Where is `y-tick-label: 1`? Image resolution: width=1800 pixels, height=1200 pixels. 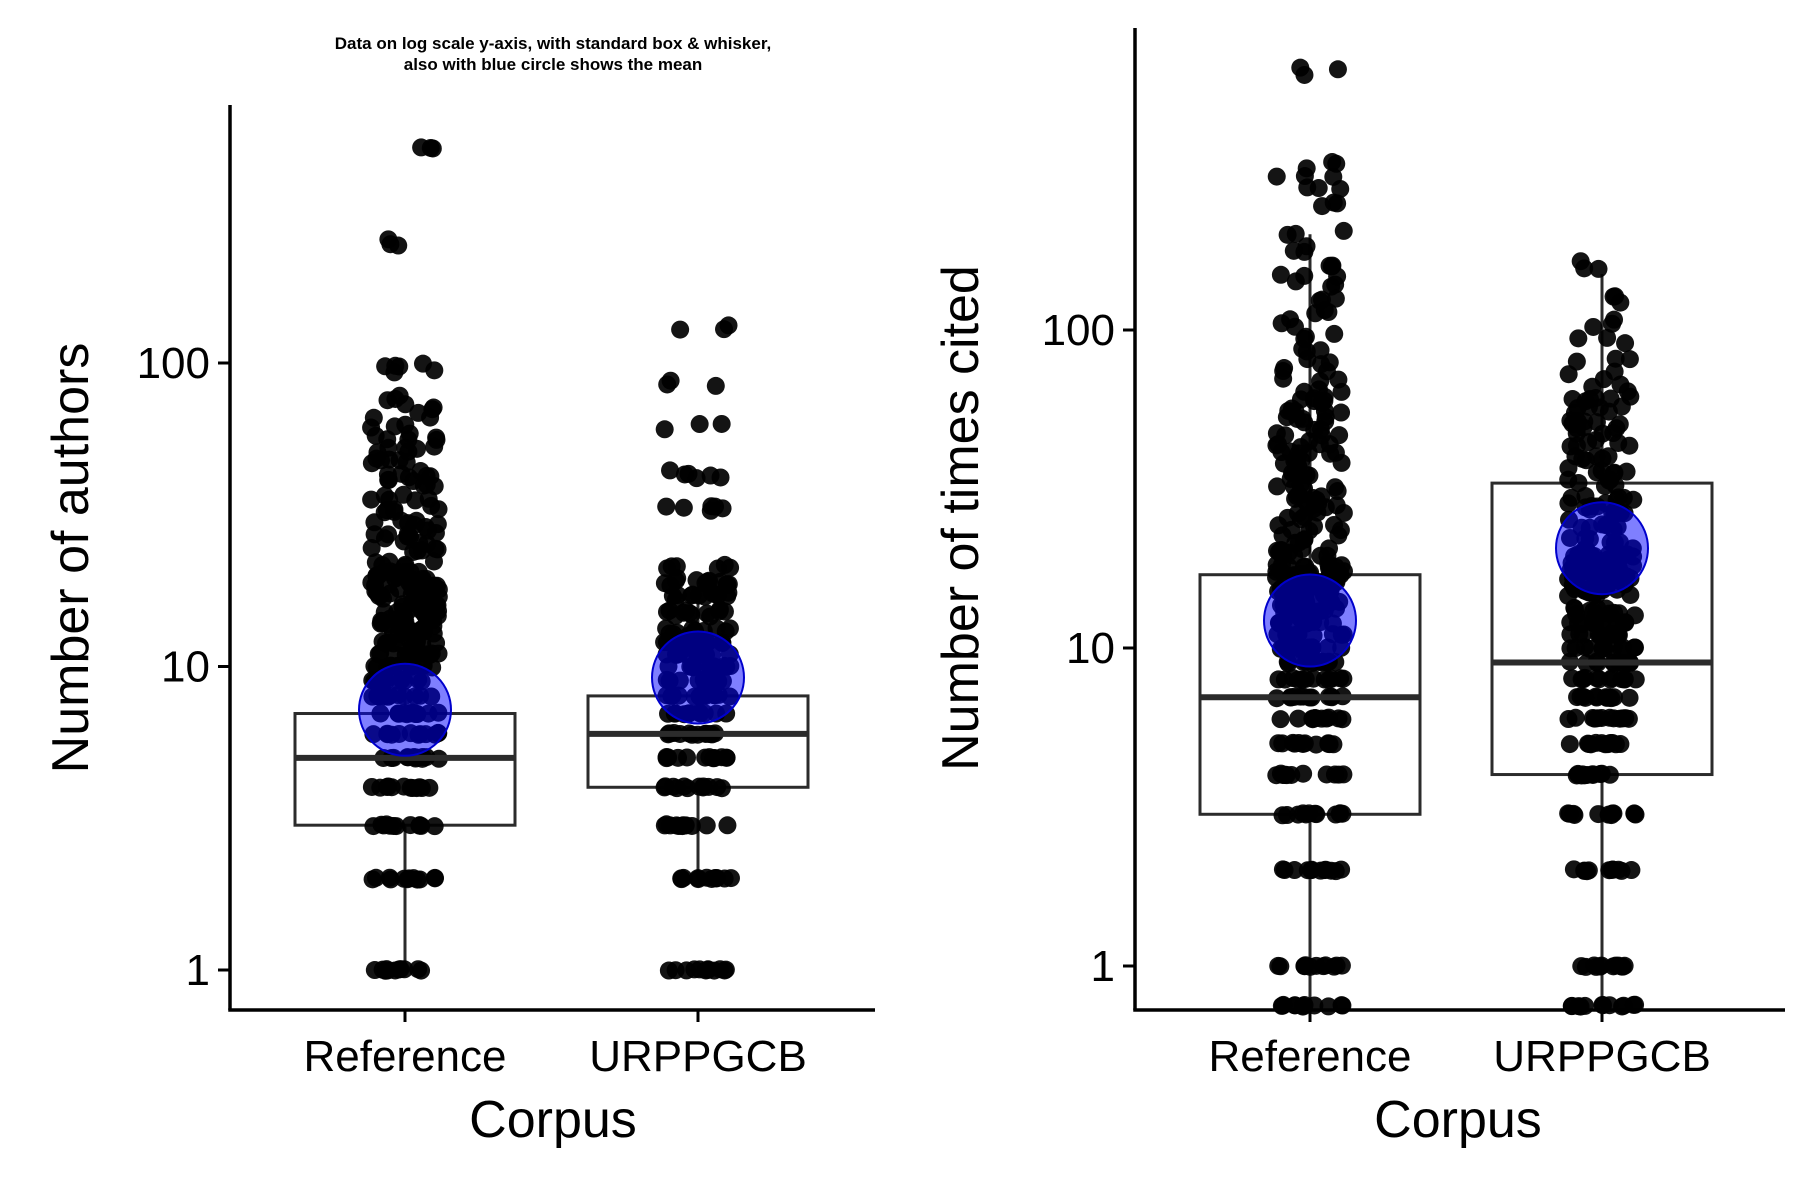 y-tick-label: 1 is located at coordinates (198, 970).